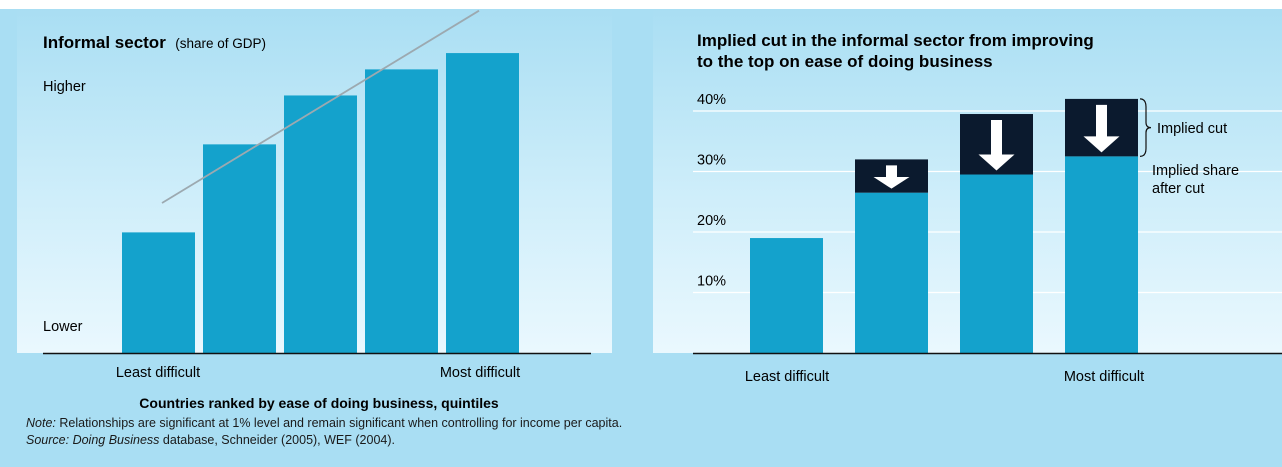 The height and width of the screenshot is (467, 1282). What do you see at coordinates (711, 161) in the screenshot?
I see `right-y-tick-30: 30%` at bounding box center [711, 161].